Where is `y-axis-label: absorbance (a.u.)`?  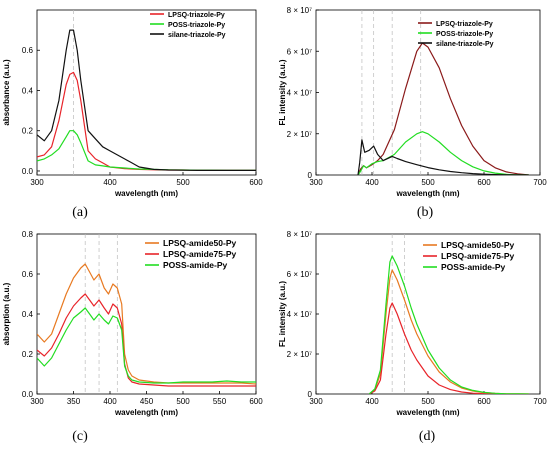 y-axis-label: absorbance (a.u.) is located at coordinates (6, 92).